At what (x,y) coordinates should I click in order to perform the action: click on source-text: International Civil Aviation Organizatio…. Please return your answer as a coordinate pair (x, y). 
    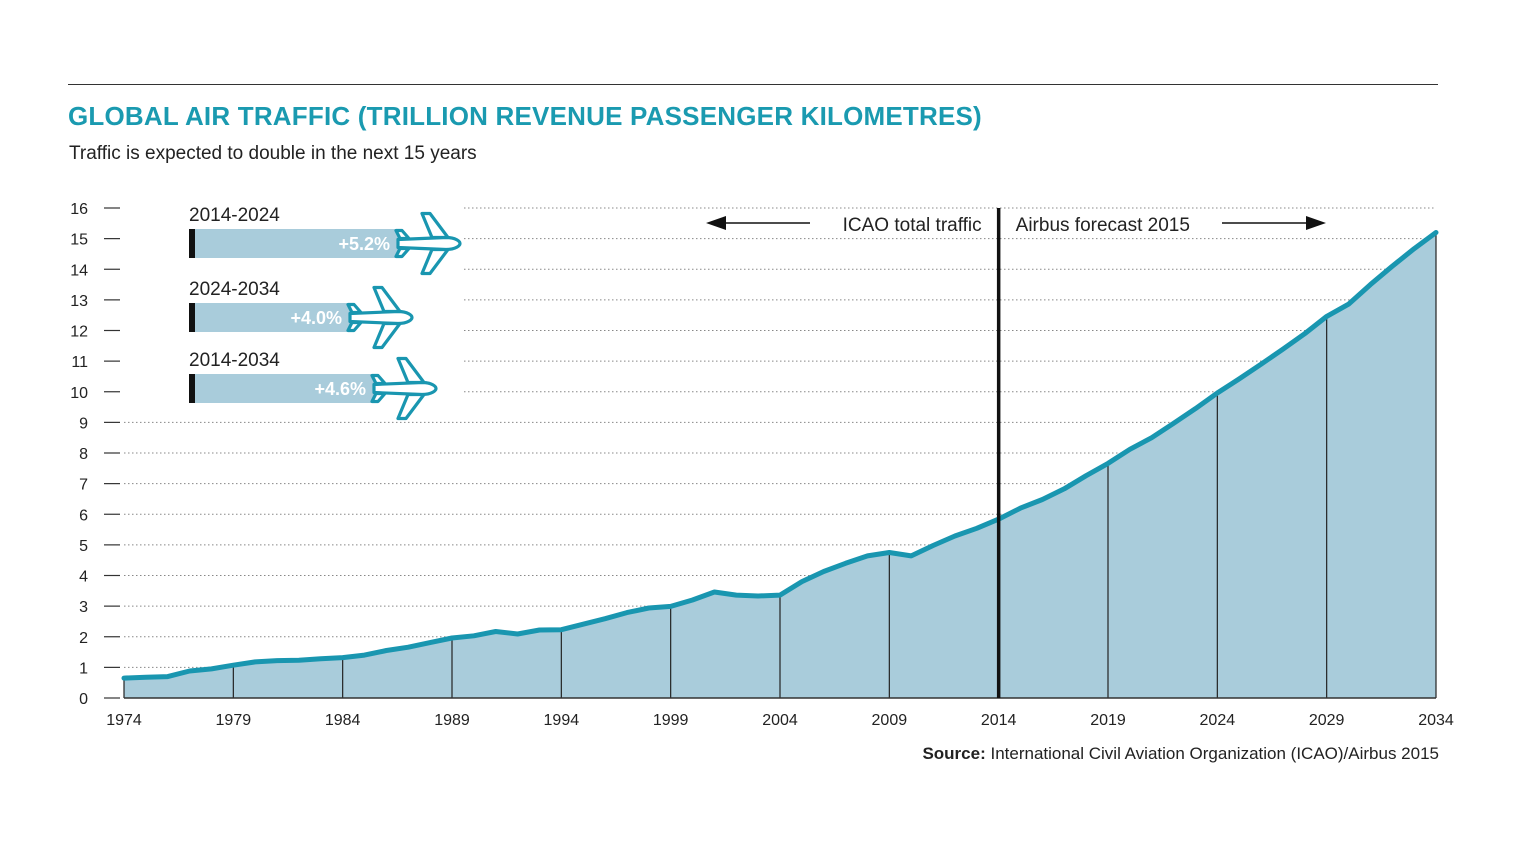
    Looking at the image, I should click on (1214, 753).